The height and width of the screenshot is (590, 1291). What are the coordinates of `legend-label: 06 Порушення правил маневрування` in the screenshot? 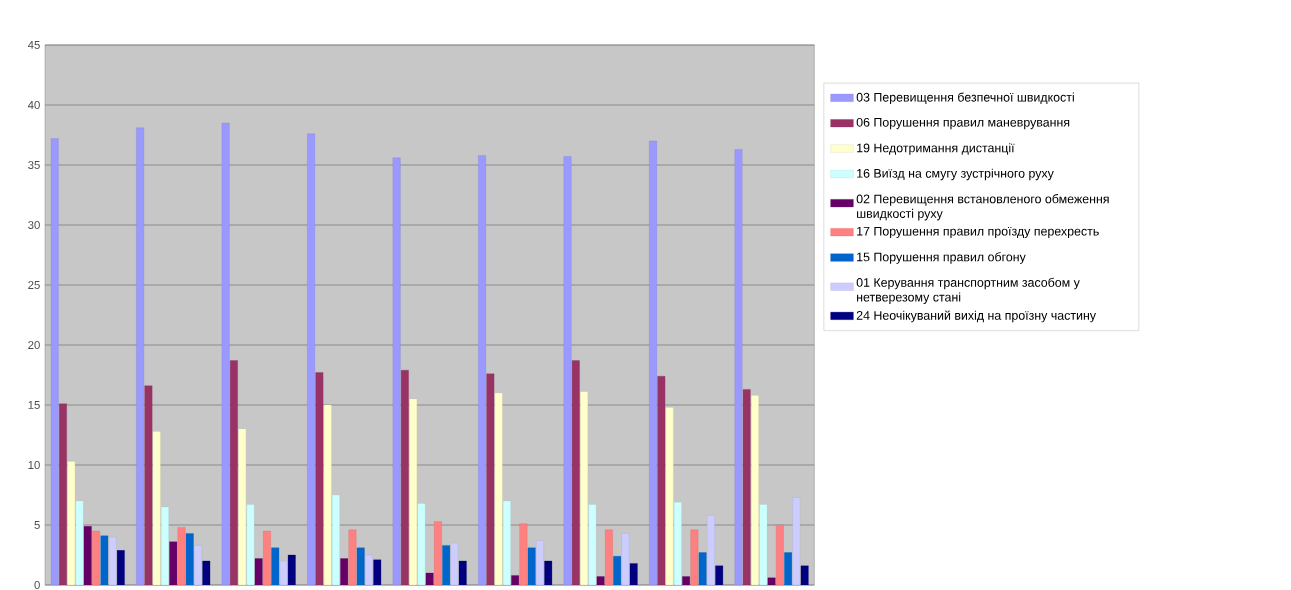 It's located at (963, 123).